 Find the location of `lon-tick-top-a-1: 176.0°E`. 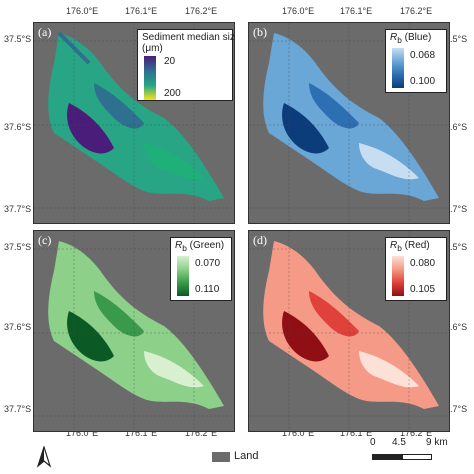

lon-tick-top-a-1: 176.0°E is located at coordinates (82, 11).